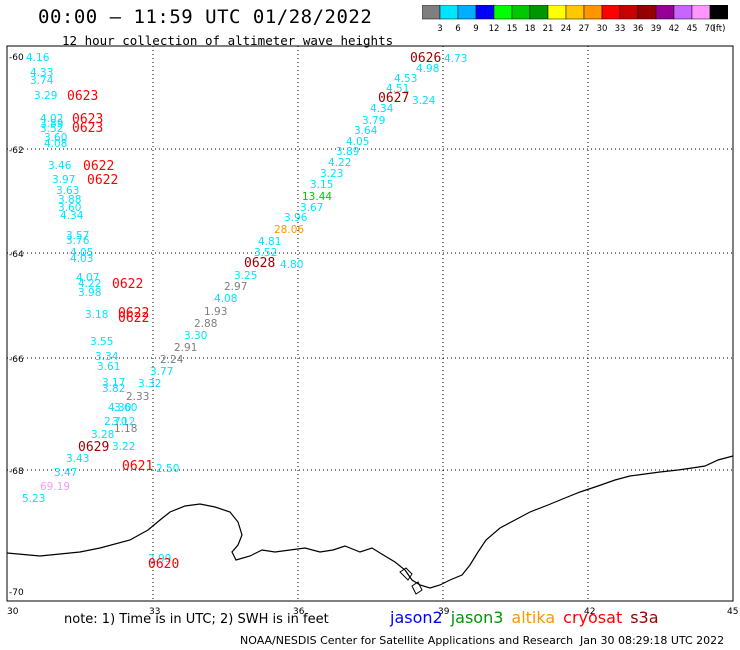 This screenshot has height=650, width=740. Describe the element at coordinates (732, 612) in the screenshot. I see `longitude-label: 45` at that location.